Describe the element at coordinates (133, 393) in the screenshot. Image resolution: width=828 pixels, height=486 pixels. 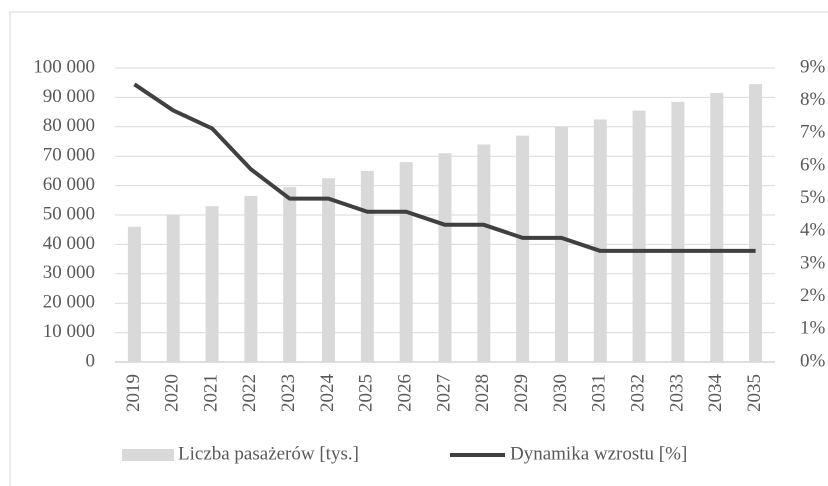
I see `x-tick-label: 2019` at that location.